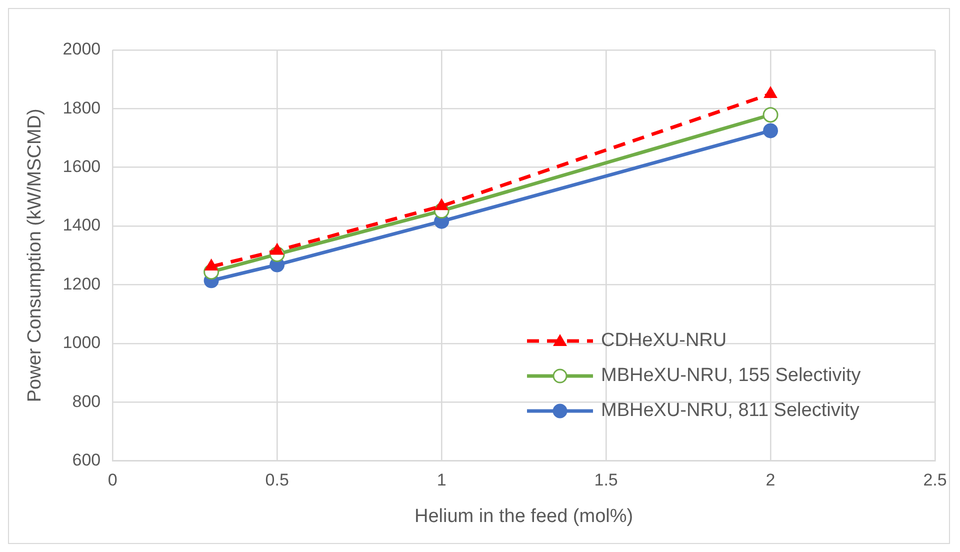  I want to click on y-tick-label: 2000, so click(81, 49).